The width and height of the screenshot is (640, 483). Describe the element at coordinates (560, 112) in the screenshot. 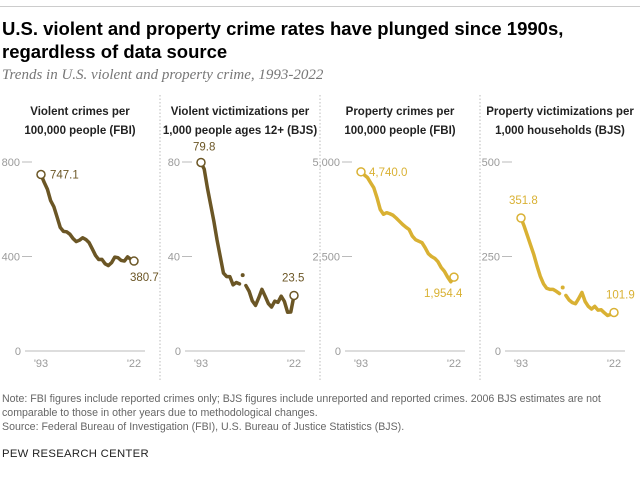

I see `panel-title-line: Property victimizations per` at that location.